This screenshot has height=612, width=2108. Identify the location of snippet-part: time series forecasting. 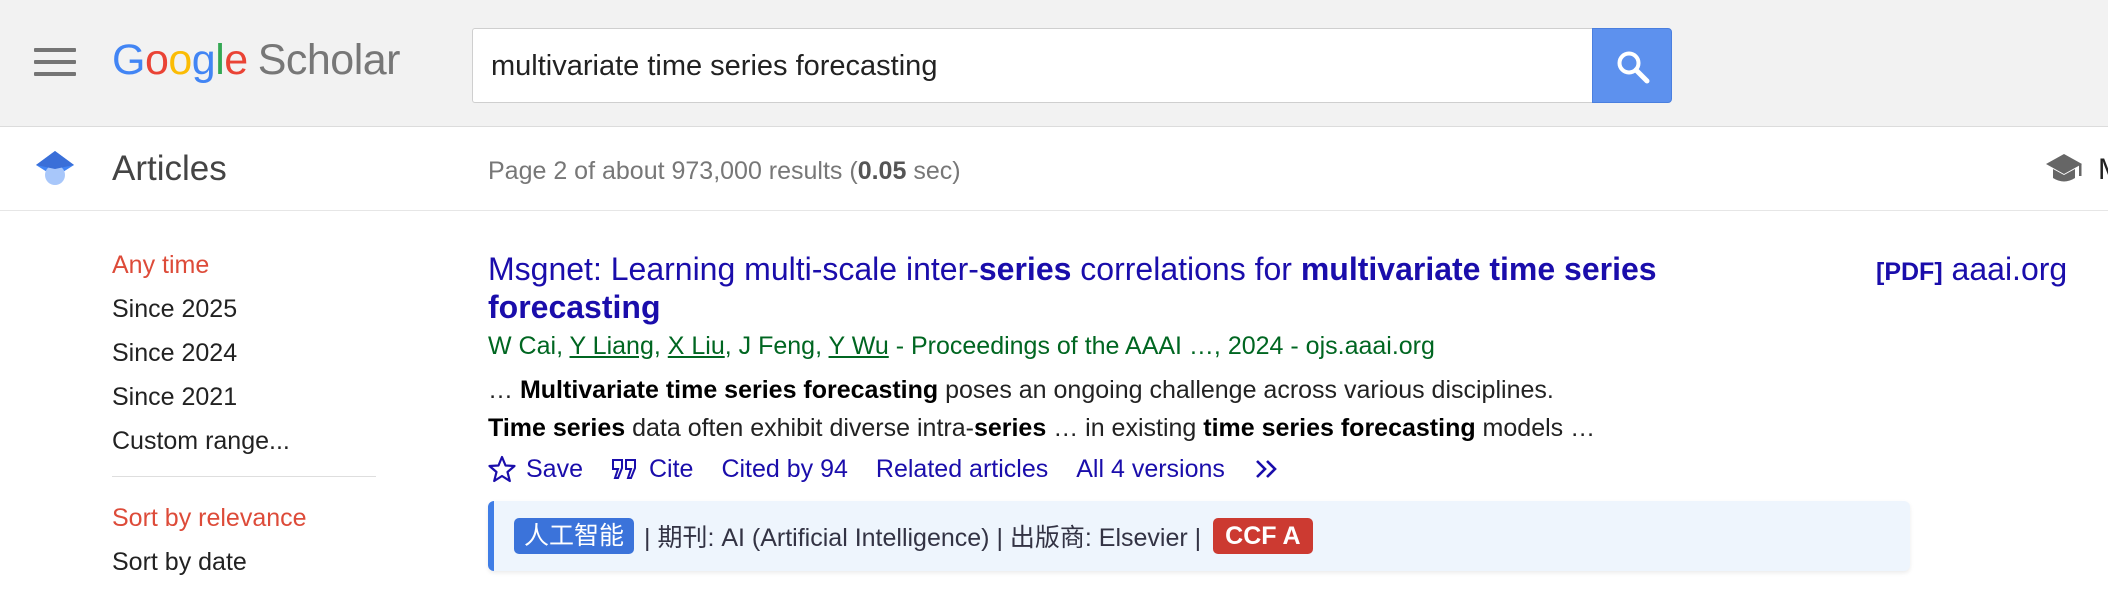
(1339, 428).